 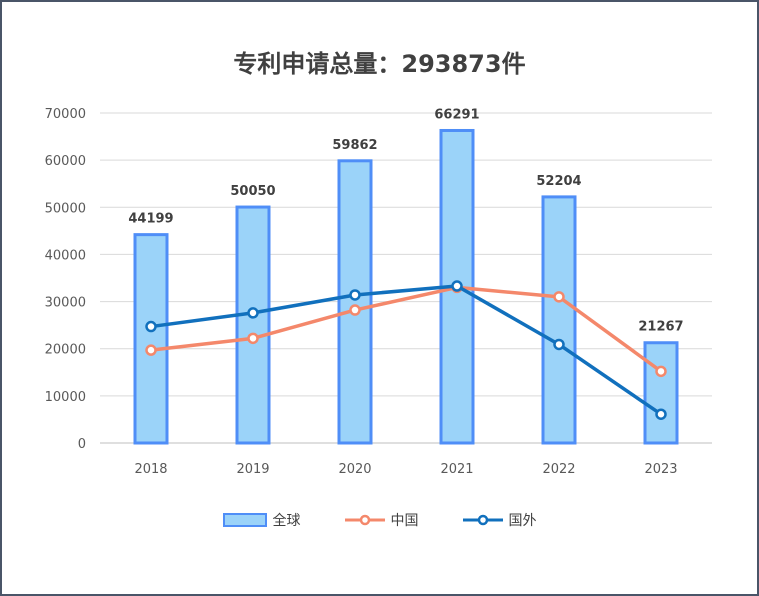 I want to click on bar-data-label: 44199, so click(x=150, y=219).